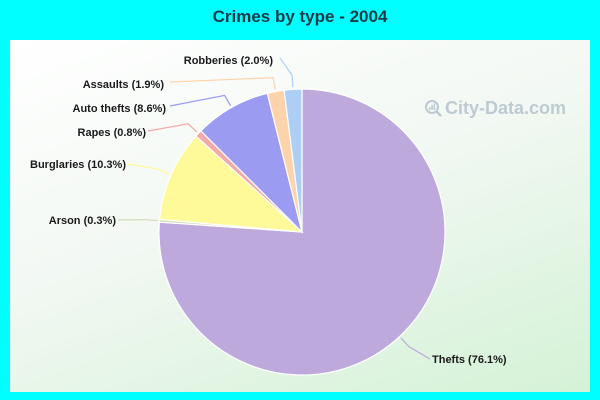  I want to click on leader-line-assaults, so click(222, 83).